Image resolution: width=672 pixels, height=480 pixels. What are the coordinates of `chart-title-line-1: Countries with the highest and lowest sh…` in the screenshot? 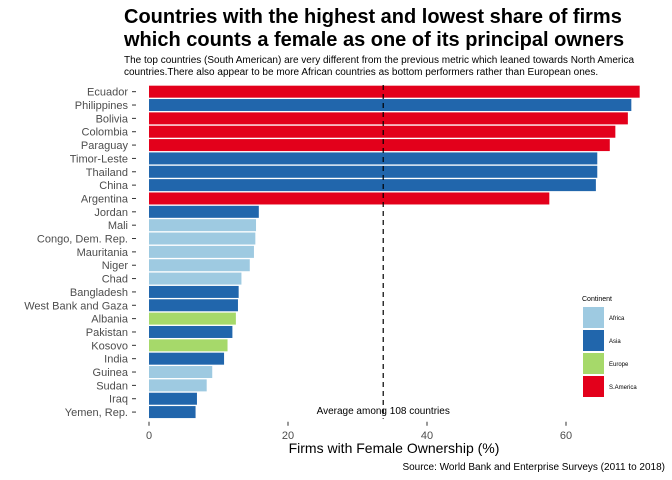 It's located at (373, 17).